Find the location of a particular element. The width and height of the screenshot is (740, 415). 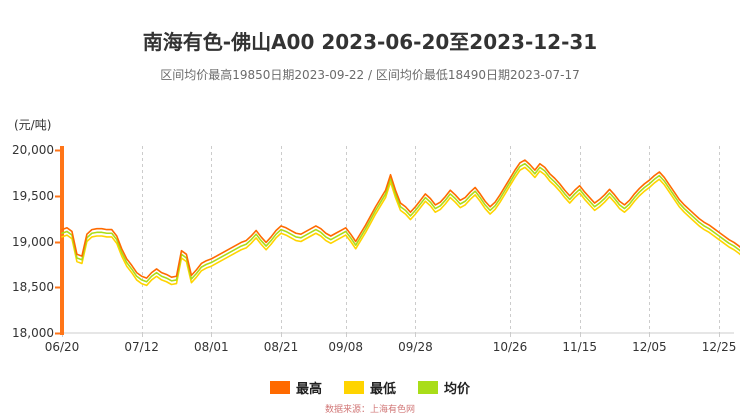

x-axis-label: 12/25 is located at coordinates (719, 347).